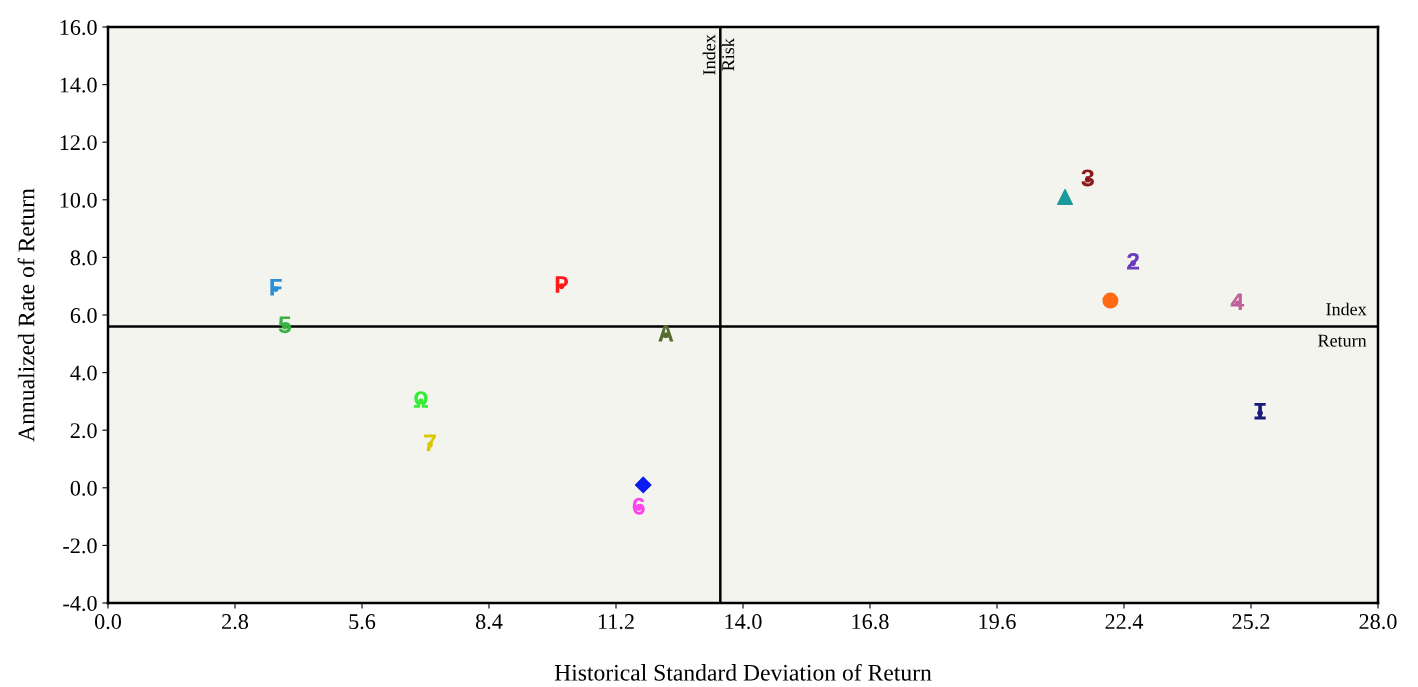 The height and width of the screenshot is (687, 1418). What do you see at coordinates (489, 622) in the screenshot?
I see `x-tick-label: 8.4` at bounding box center [489, 622].